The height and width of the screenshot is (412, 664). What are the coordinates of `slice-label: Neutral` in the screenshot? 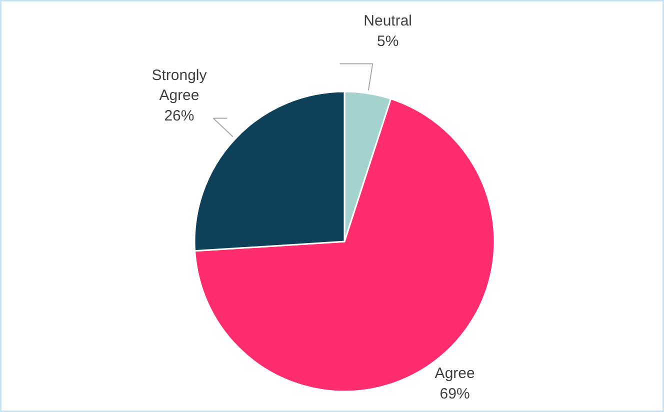 It's located at (388, 21).